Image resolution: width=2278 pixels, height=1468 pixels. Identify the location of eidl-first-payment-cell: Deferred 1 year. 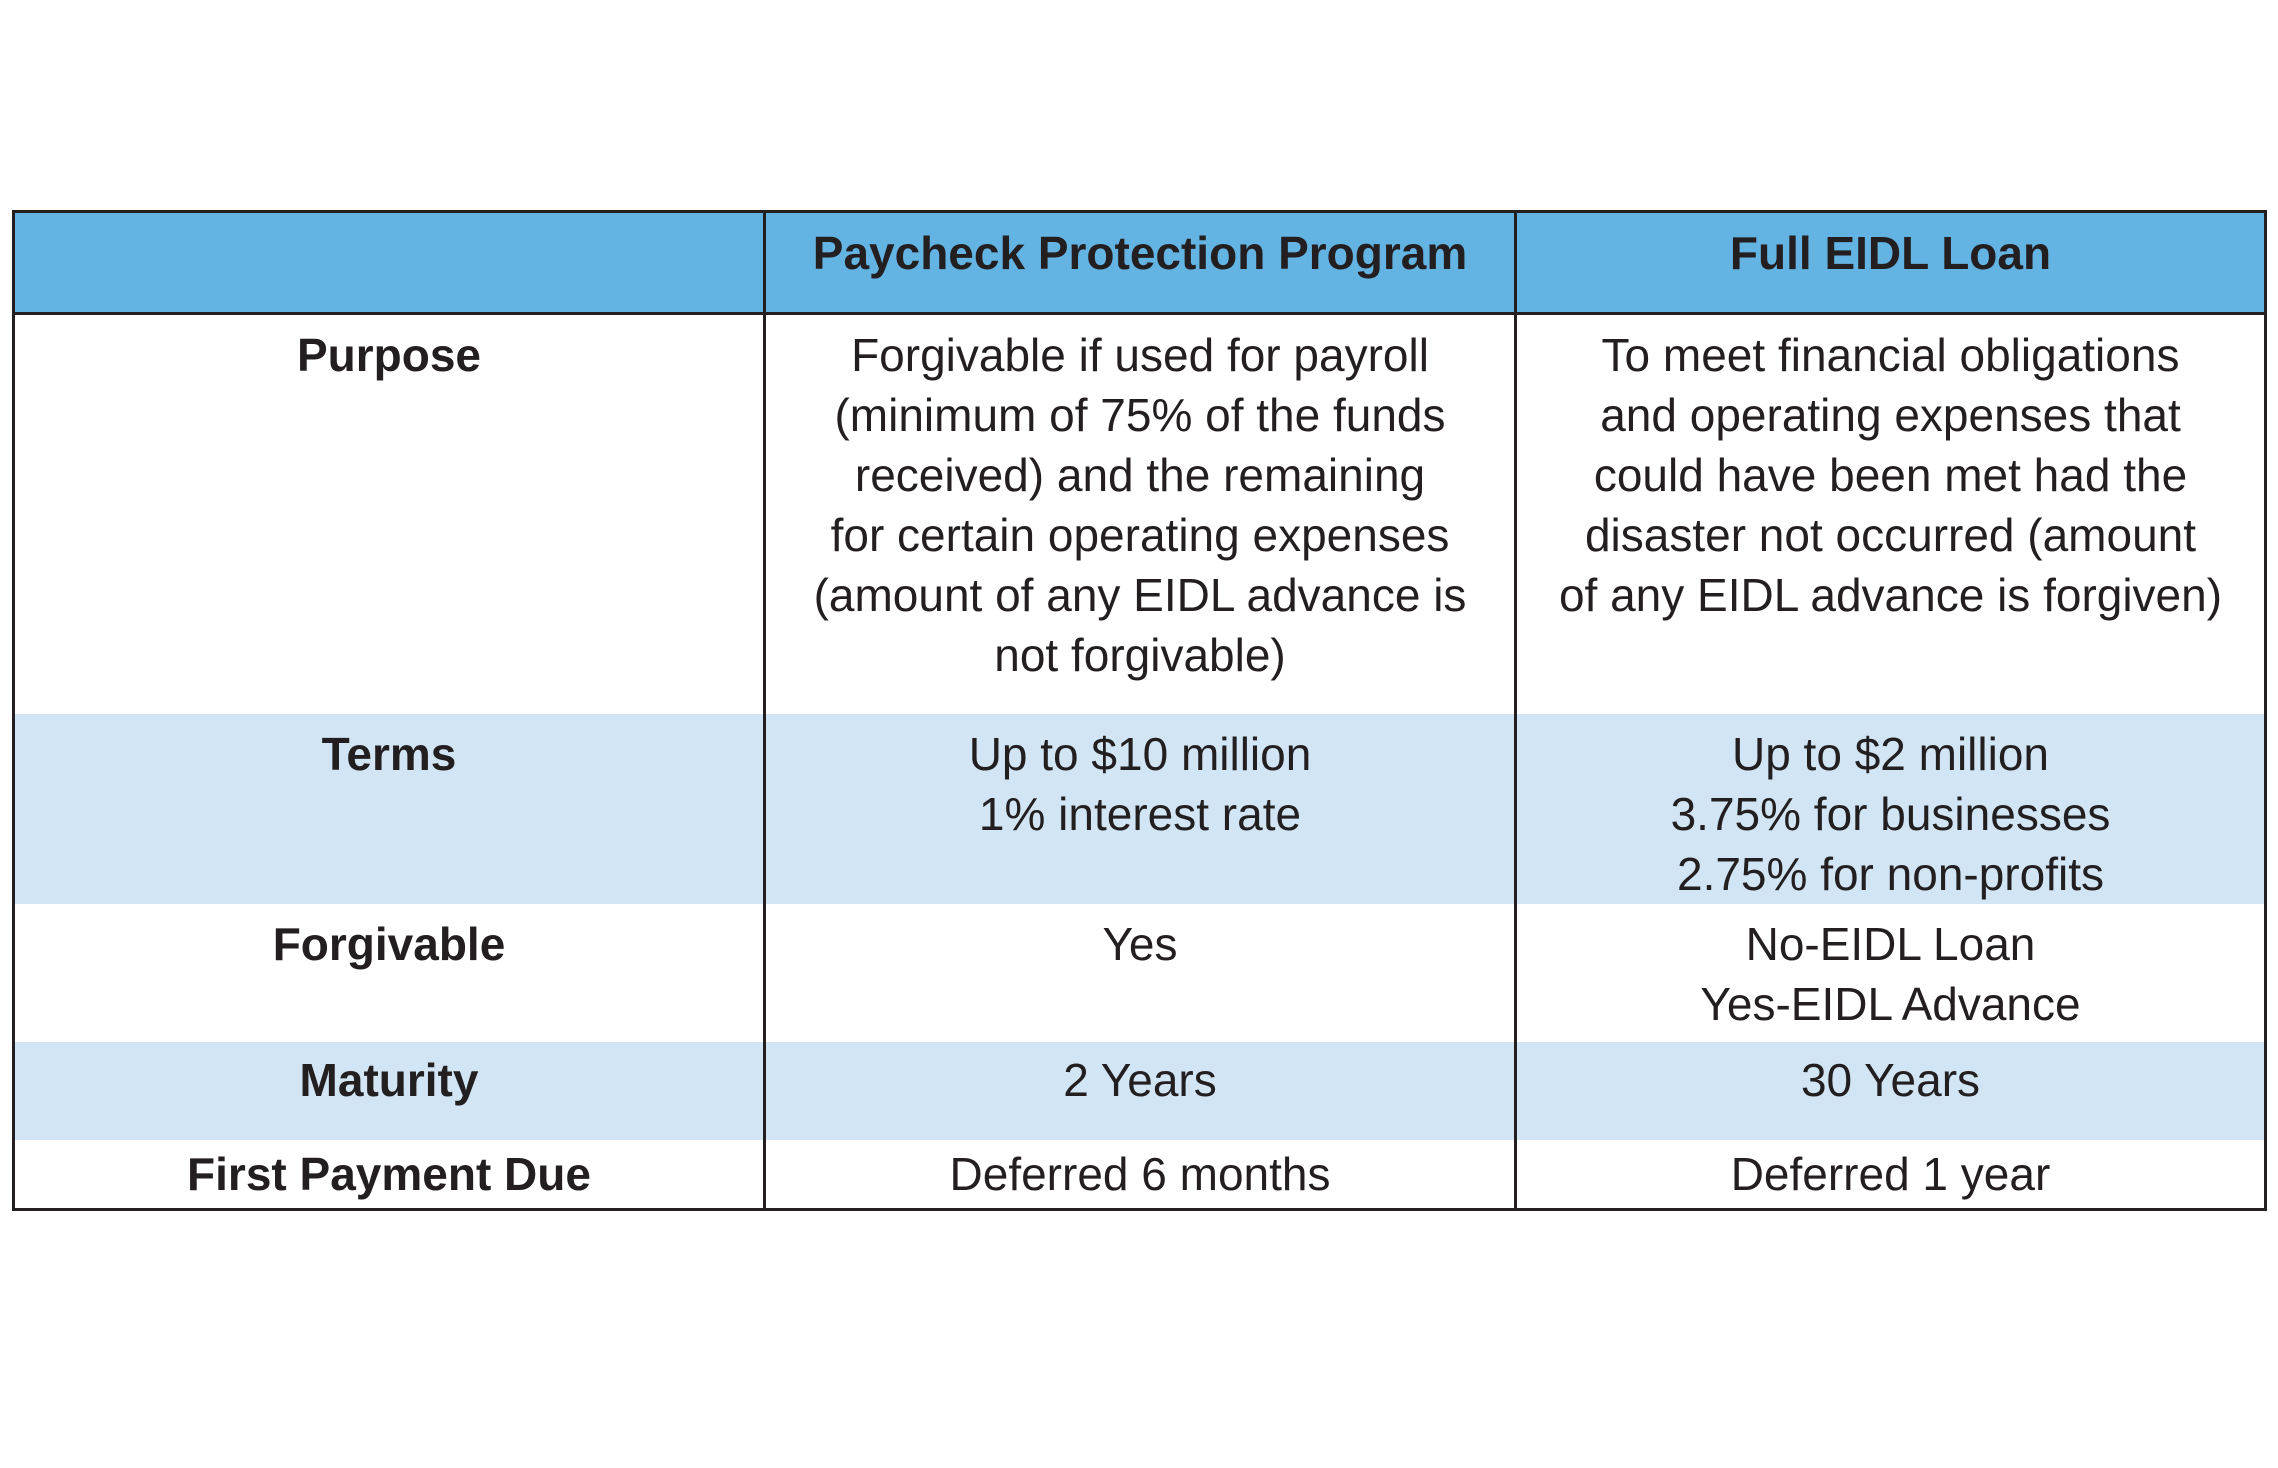
(1890, 1174).